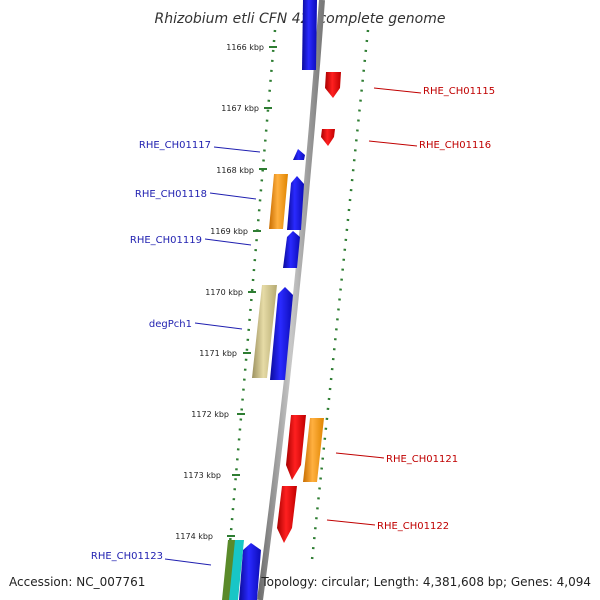 This screenshot has width=600, height=600. I want to click on gene-label-rhe-ch01121: RHE_CH01121, so click(422, 459).